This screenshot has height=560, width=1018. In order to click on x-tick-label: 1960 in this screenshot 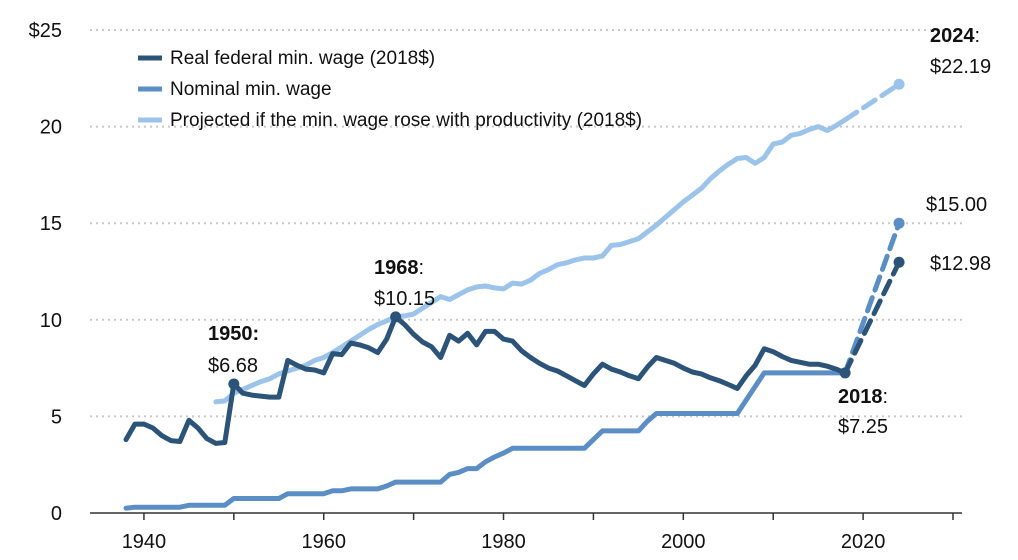, I will do `click(323, 542)`.